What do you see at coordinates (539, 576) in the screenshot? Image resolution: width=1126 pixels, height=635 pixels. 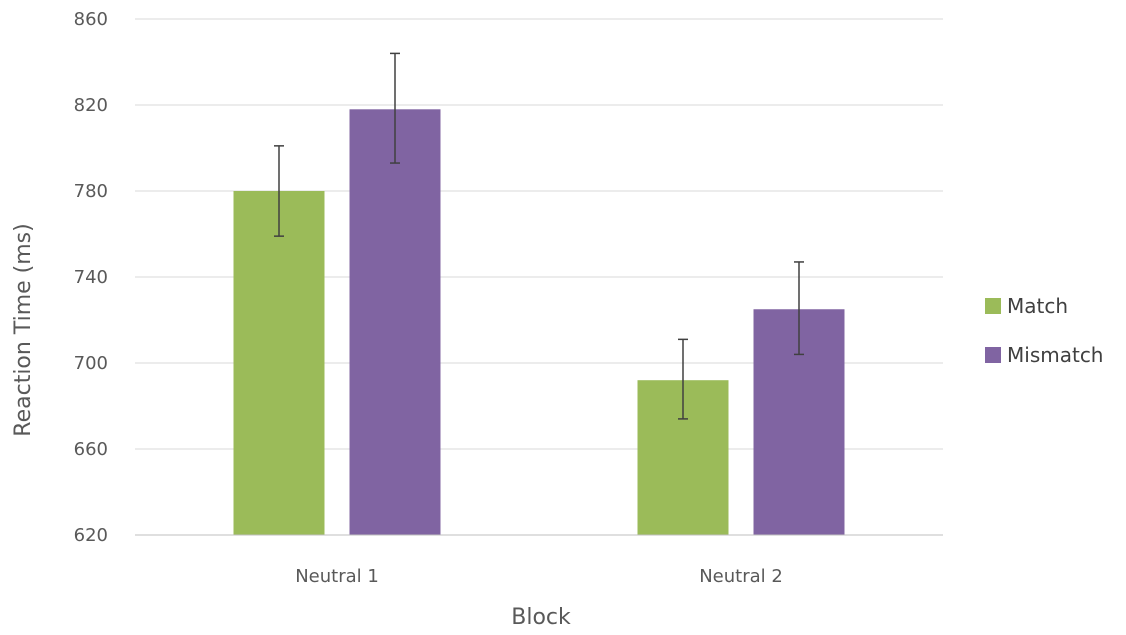 I see `x-tick-labels: Neutral 1 Neutral 2` at bounding box center [539, 576].